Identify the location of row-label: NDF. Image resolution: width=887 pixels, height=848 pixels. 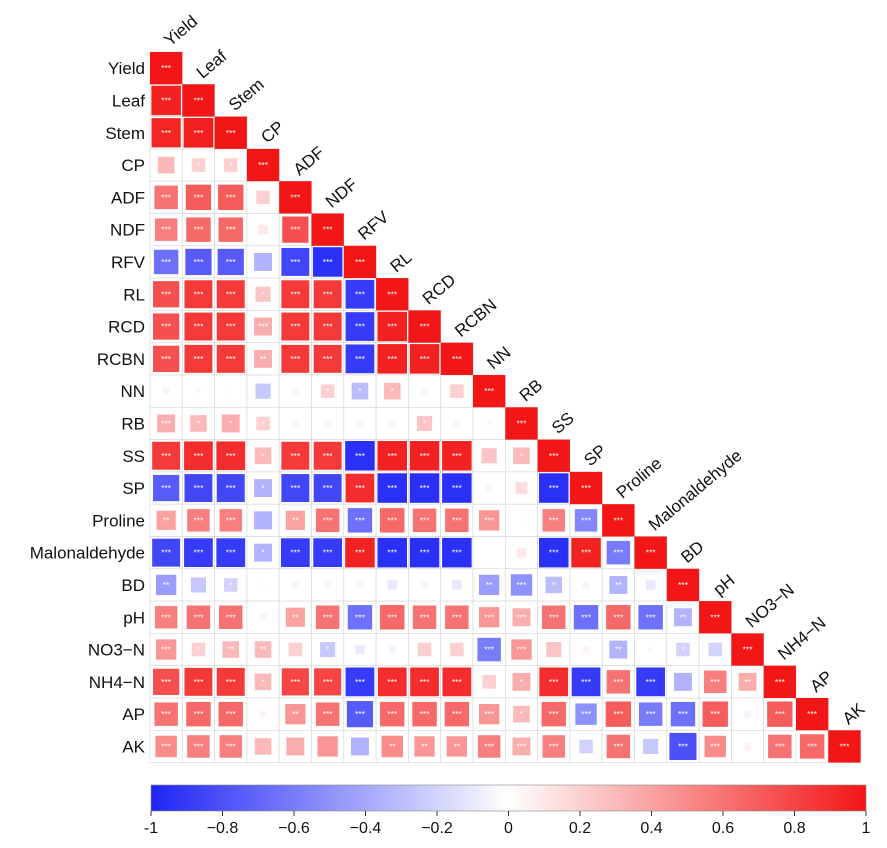
(127, 230).